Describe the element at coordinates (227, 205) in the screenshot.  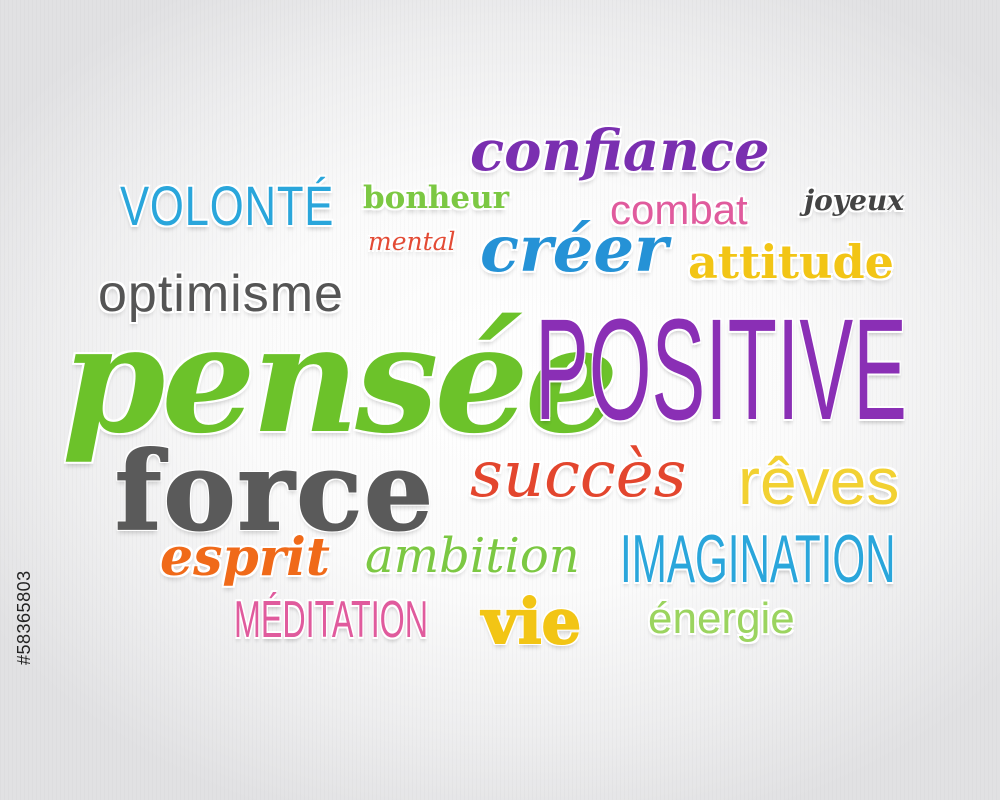
I see `word-volonte: VOLONTÉ` at that location.